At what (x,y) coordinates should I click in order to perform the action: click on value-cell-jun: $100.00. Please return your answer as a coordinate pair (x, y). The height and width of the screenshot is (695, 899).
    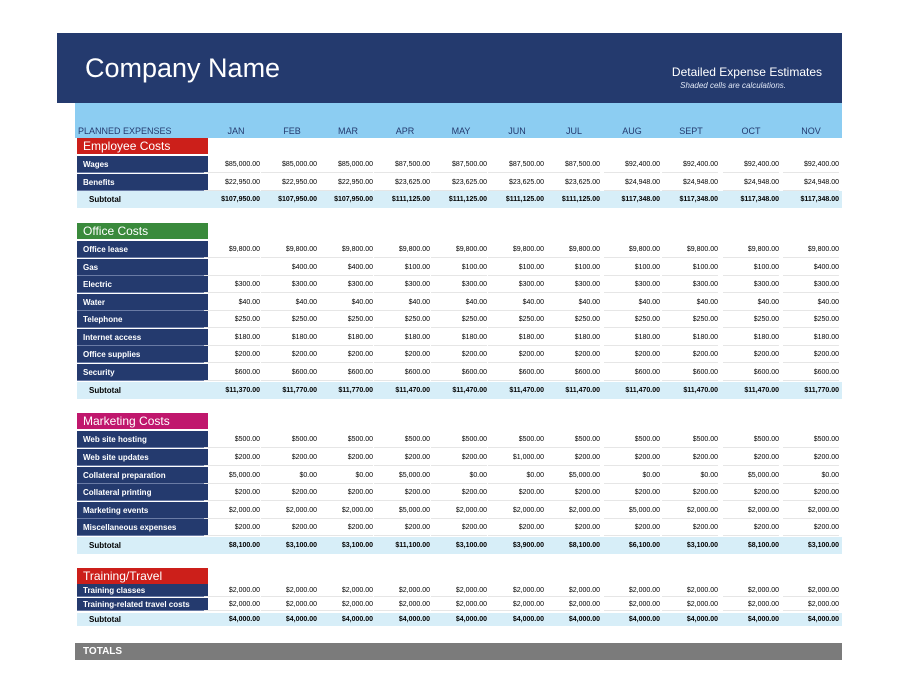
    Looking at the image, I should click on (516, 267).